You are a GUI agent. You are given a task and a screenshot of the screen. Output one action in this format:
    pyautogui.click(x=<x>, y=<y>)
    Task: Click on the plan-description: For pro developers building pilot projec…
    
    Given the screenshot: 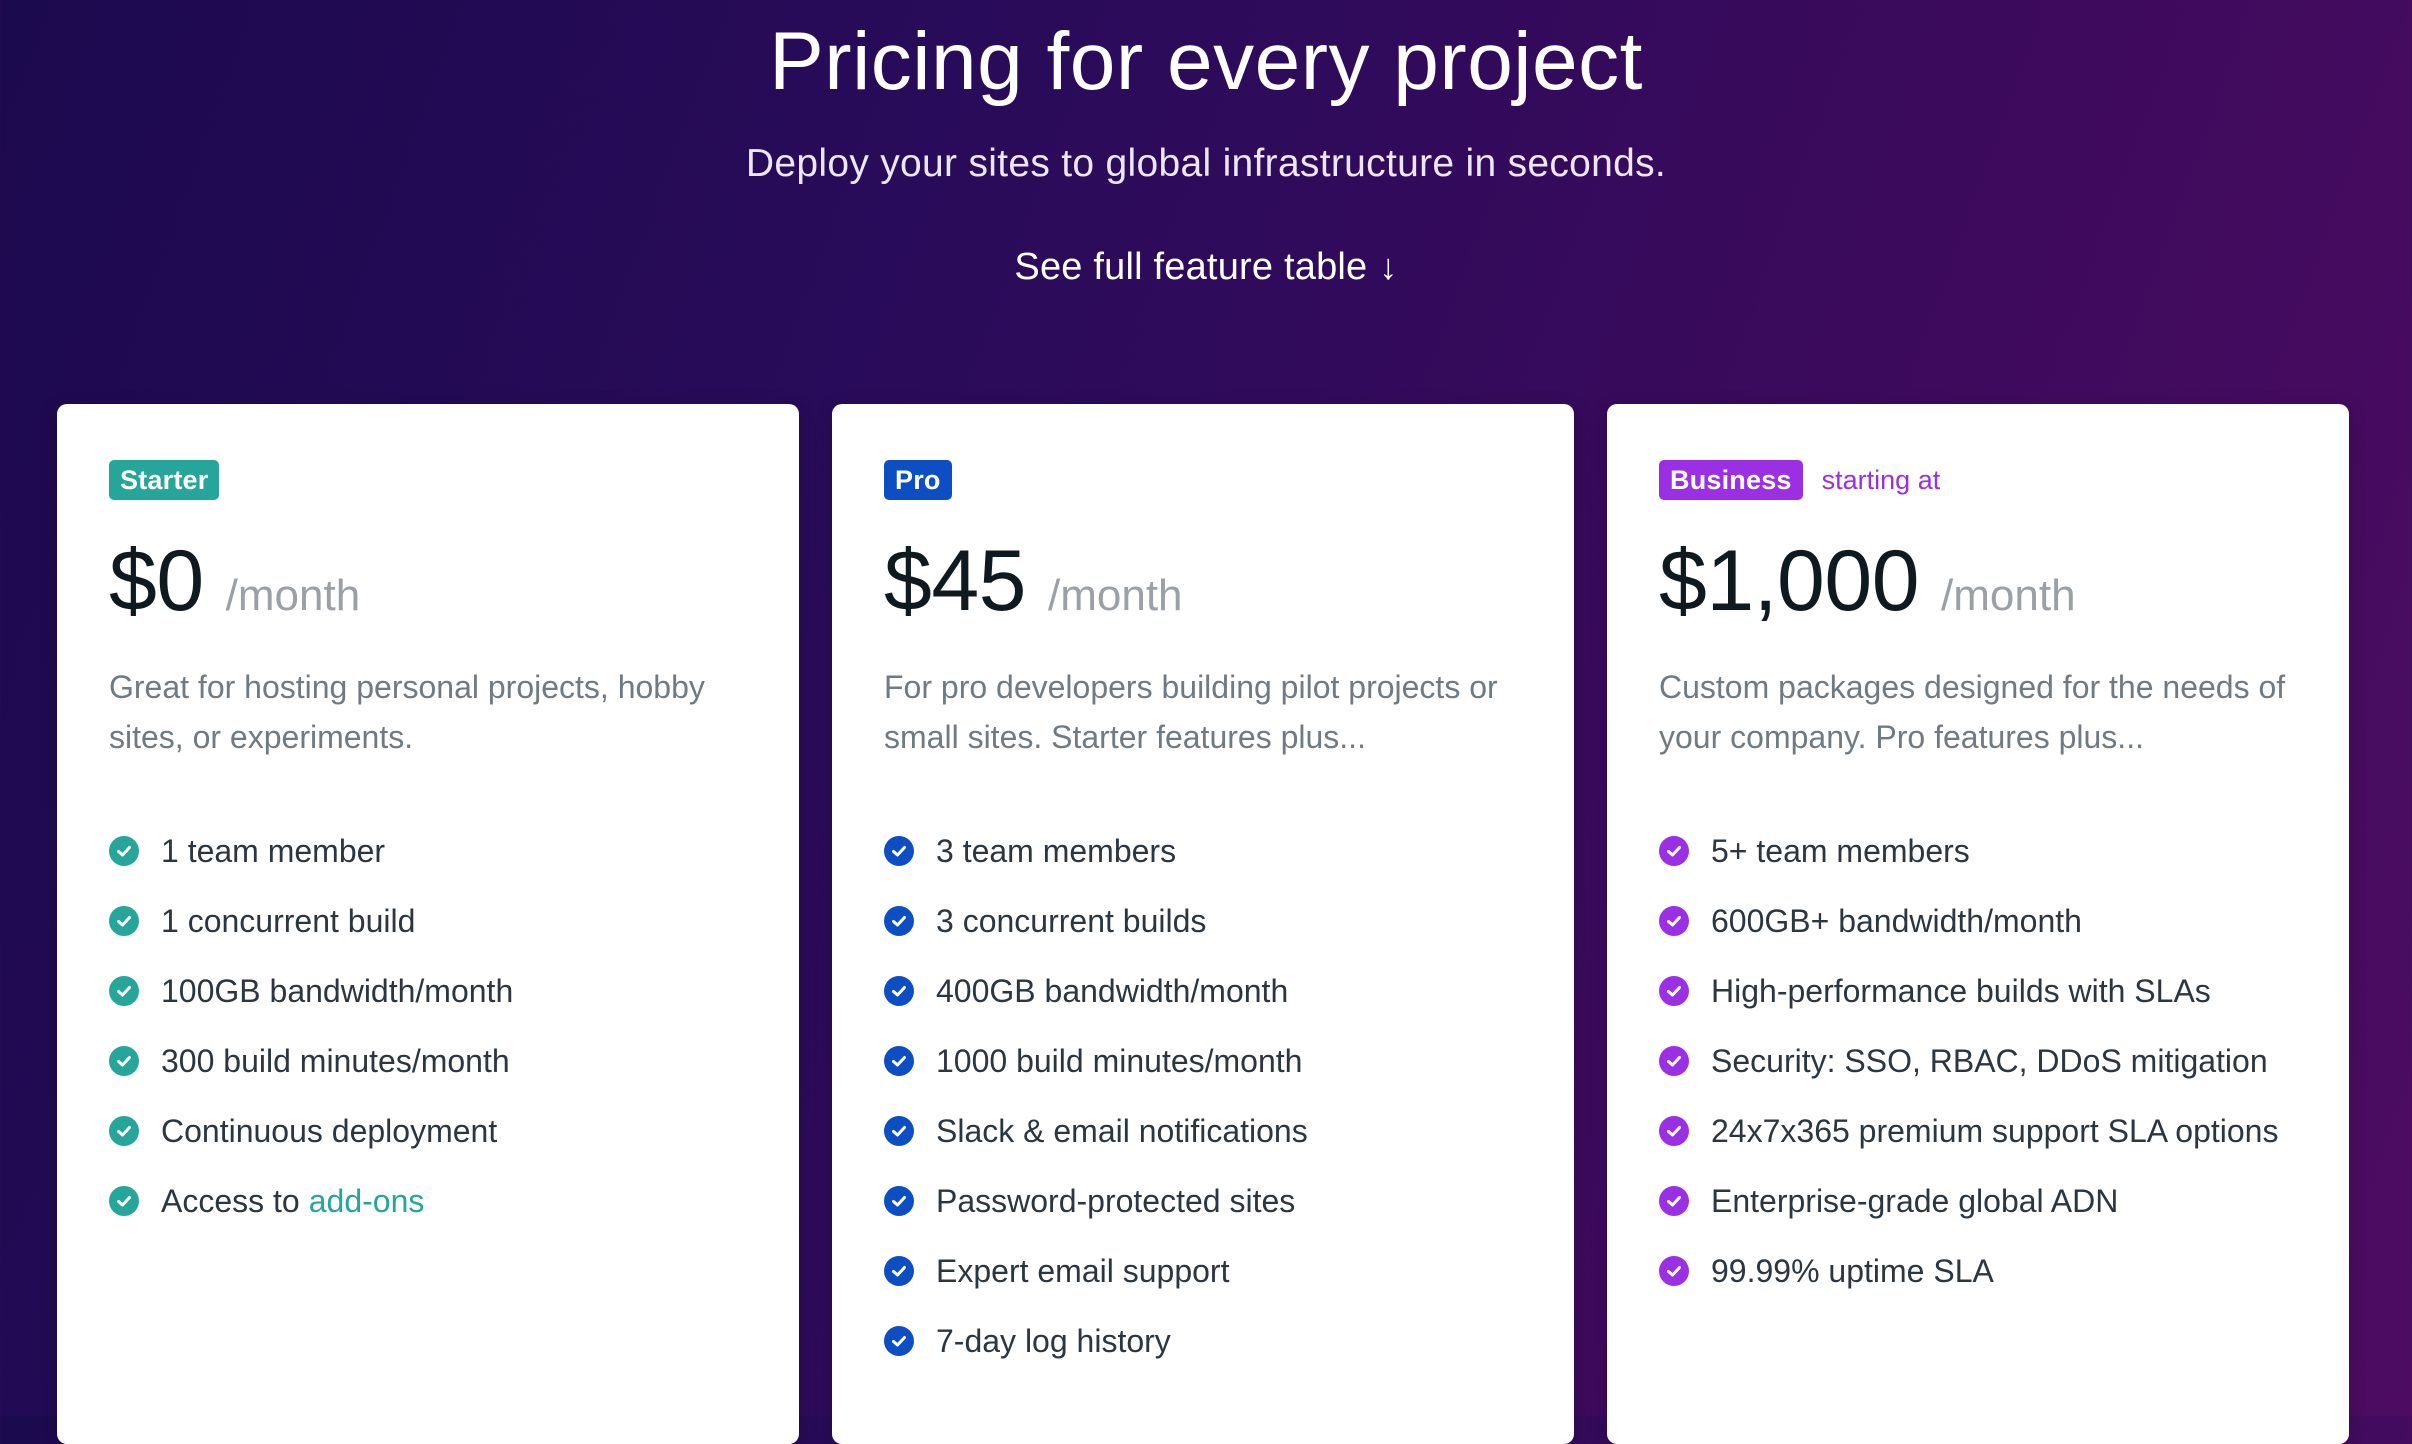 What is the action you would take?
    pyautogui.click(x=1191, y=712)
    